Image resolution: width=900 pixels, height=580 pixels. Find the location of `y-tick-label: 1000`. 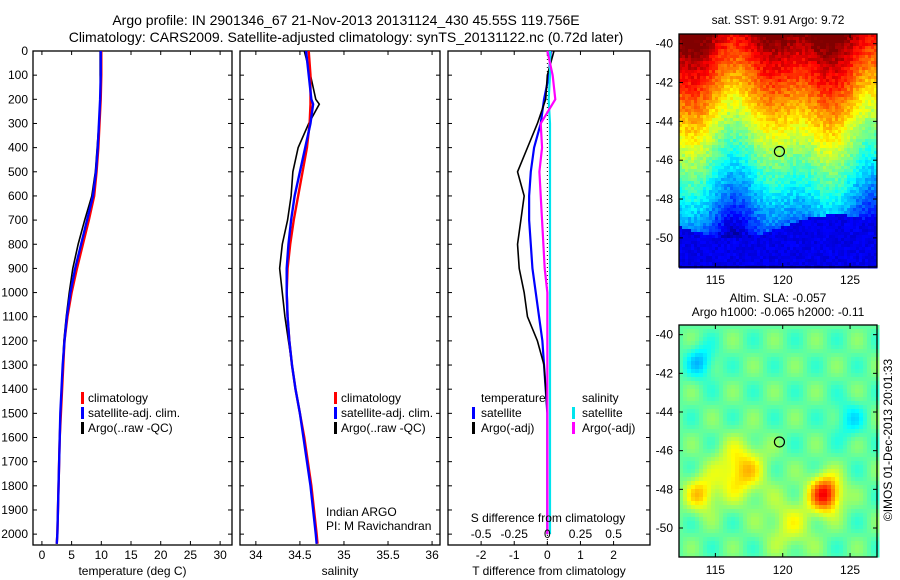

y-tick-label: 1000 is located at coordinates (14, 293).